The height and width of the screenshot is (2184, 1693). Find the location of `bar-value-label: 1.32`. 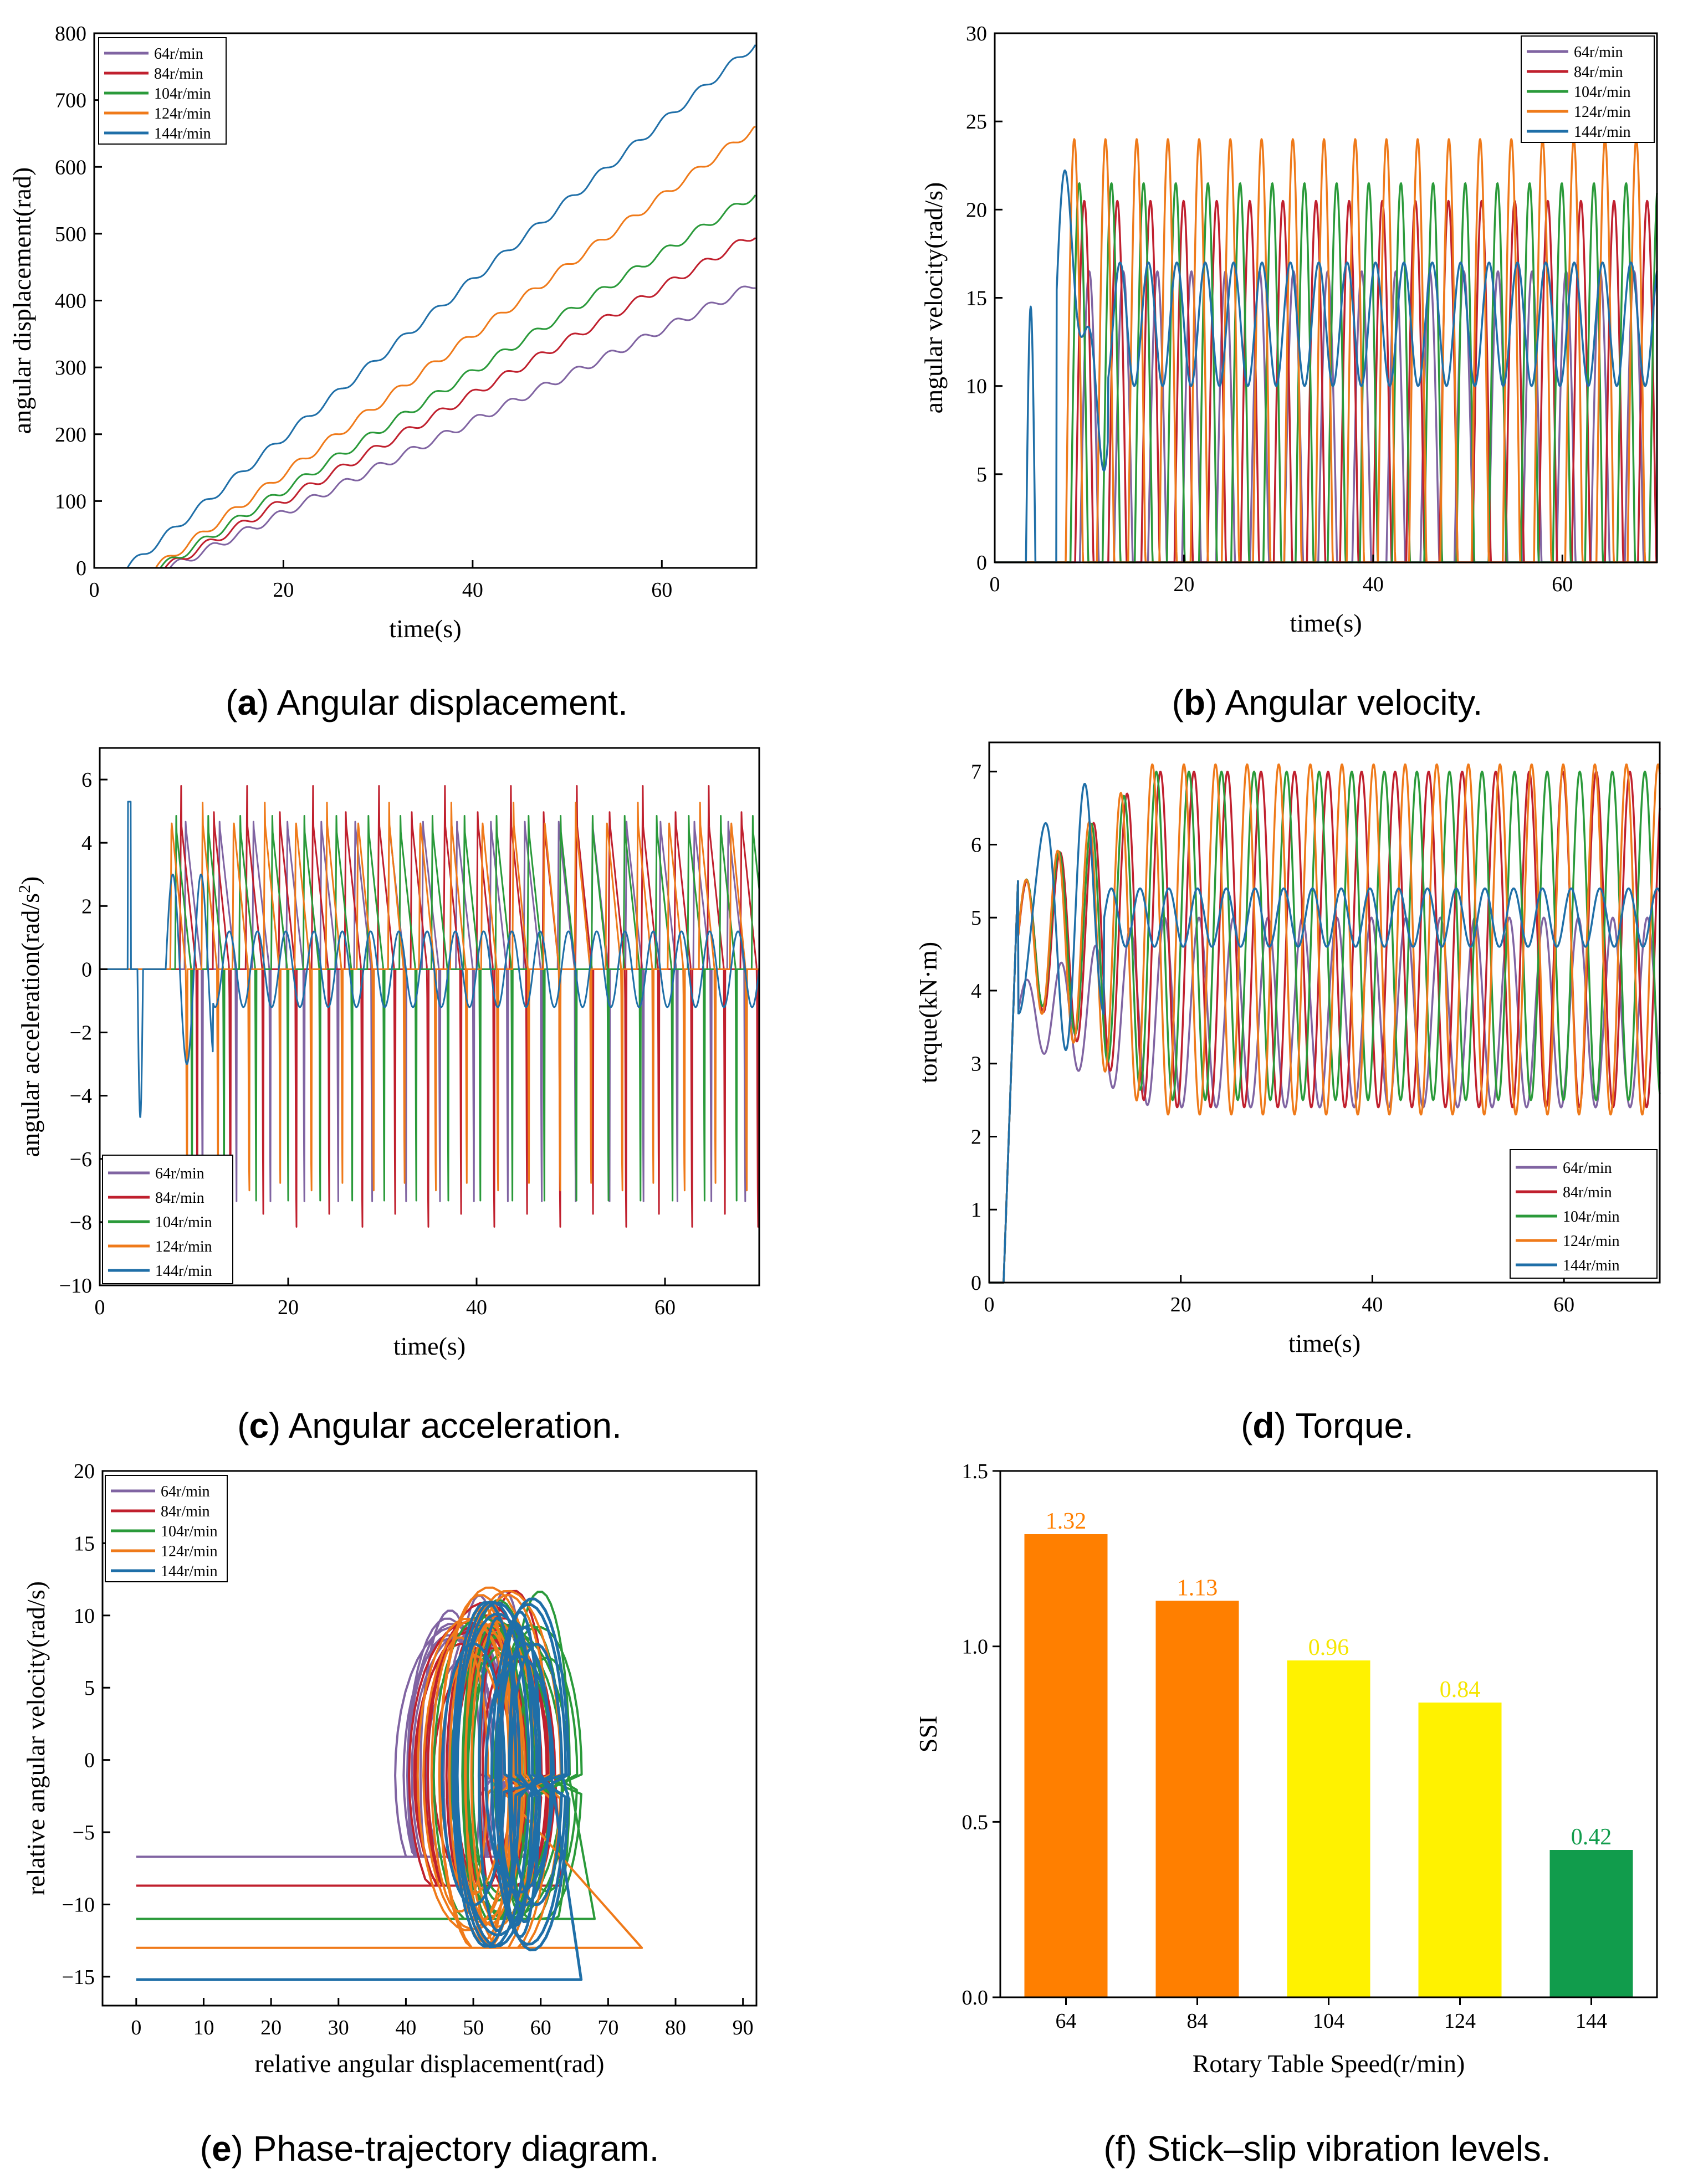

bar-value-label: 1.32 is located at coordinates (1066, 1521).